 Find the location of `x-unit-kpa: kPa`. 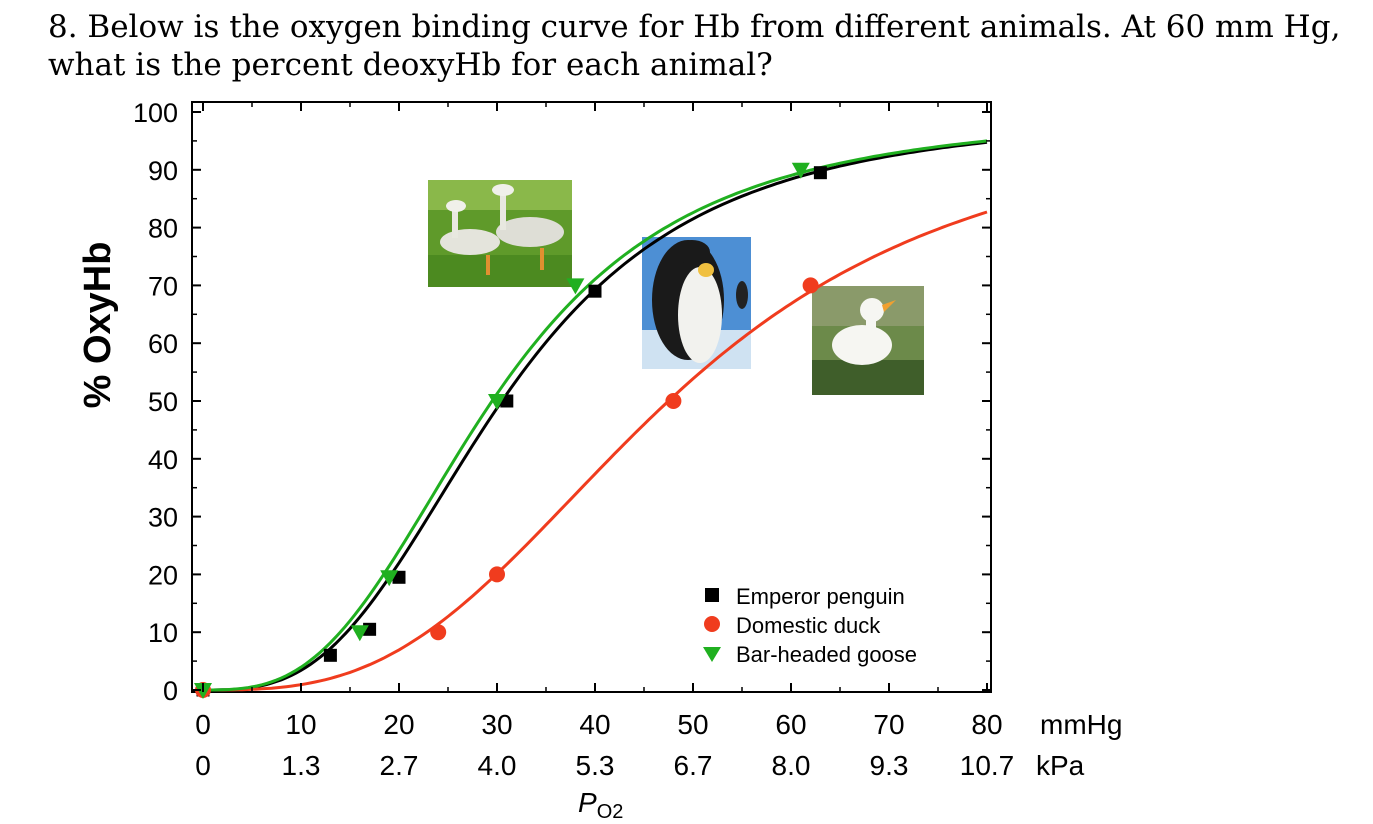

x-unit-kpa: kPa is located at coordinates (1060, 765).